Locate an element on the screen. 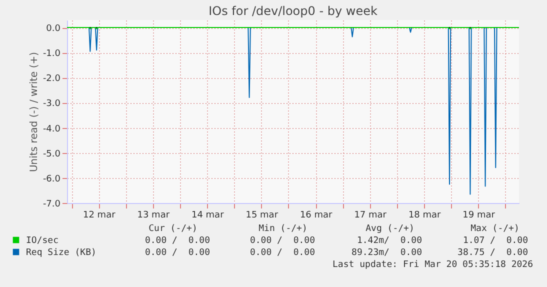 The image size is (547, 287). x-tick-label: 15 mar is located at coordinates (262, 215).